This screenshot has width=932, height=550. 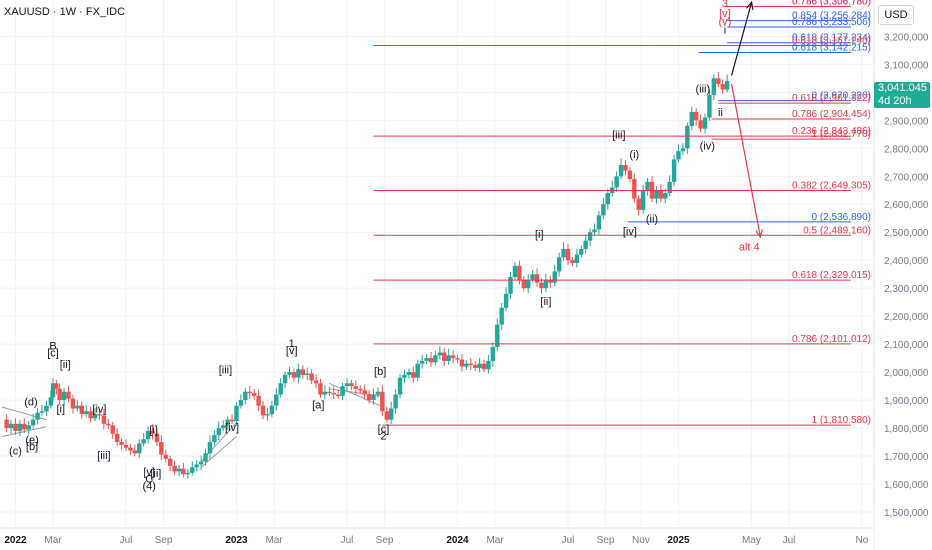 What do you see at coordinates (831, 41) in the screenshot?
I see `fib-label-5: 0.618 (3,167.240)` at bounding box center [831, 41].